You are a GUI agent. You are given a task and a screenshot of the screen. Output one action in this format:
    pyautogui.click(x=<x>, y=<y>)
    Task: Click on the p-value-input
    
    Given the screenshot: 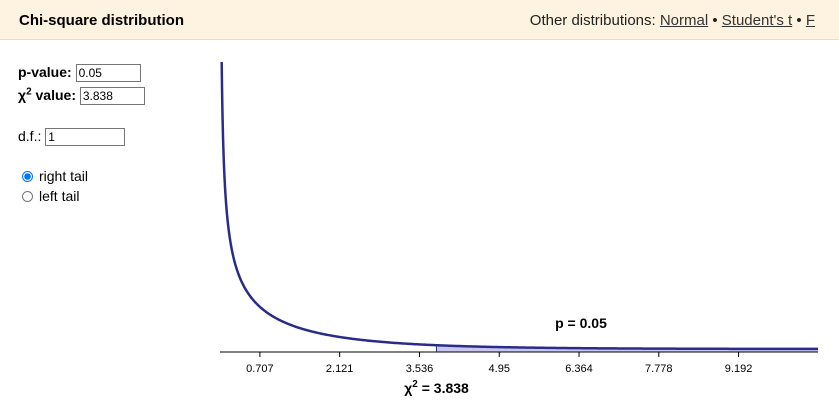 What is the action you would take?
    pyautogui.click(x=108, y=73)
    